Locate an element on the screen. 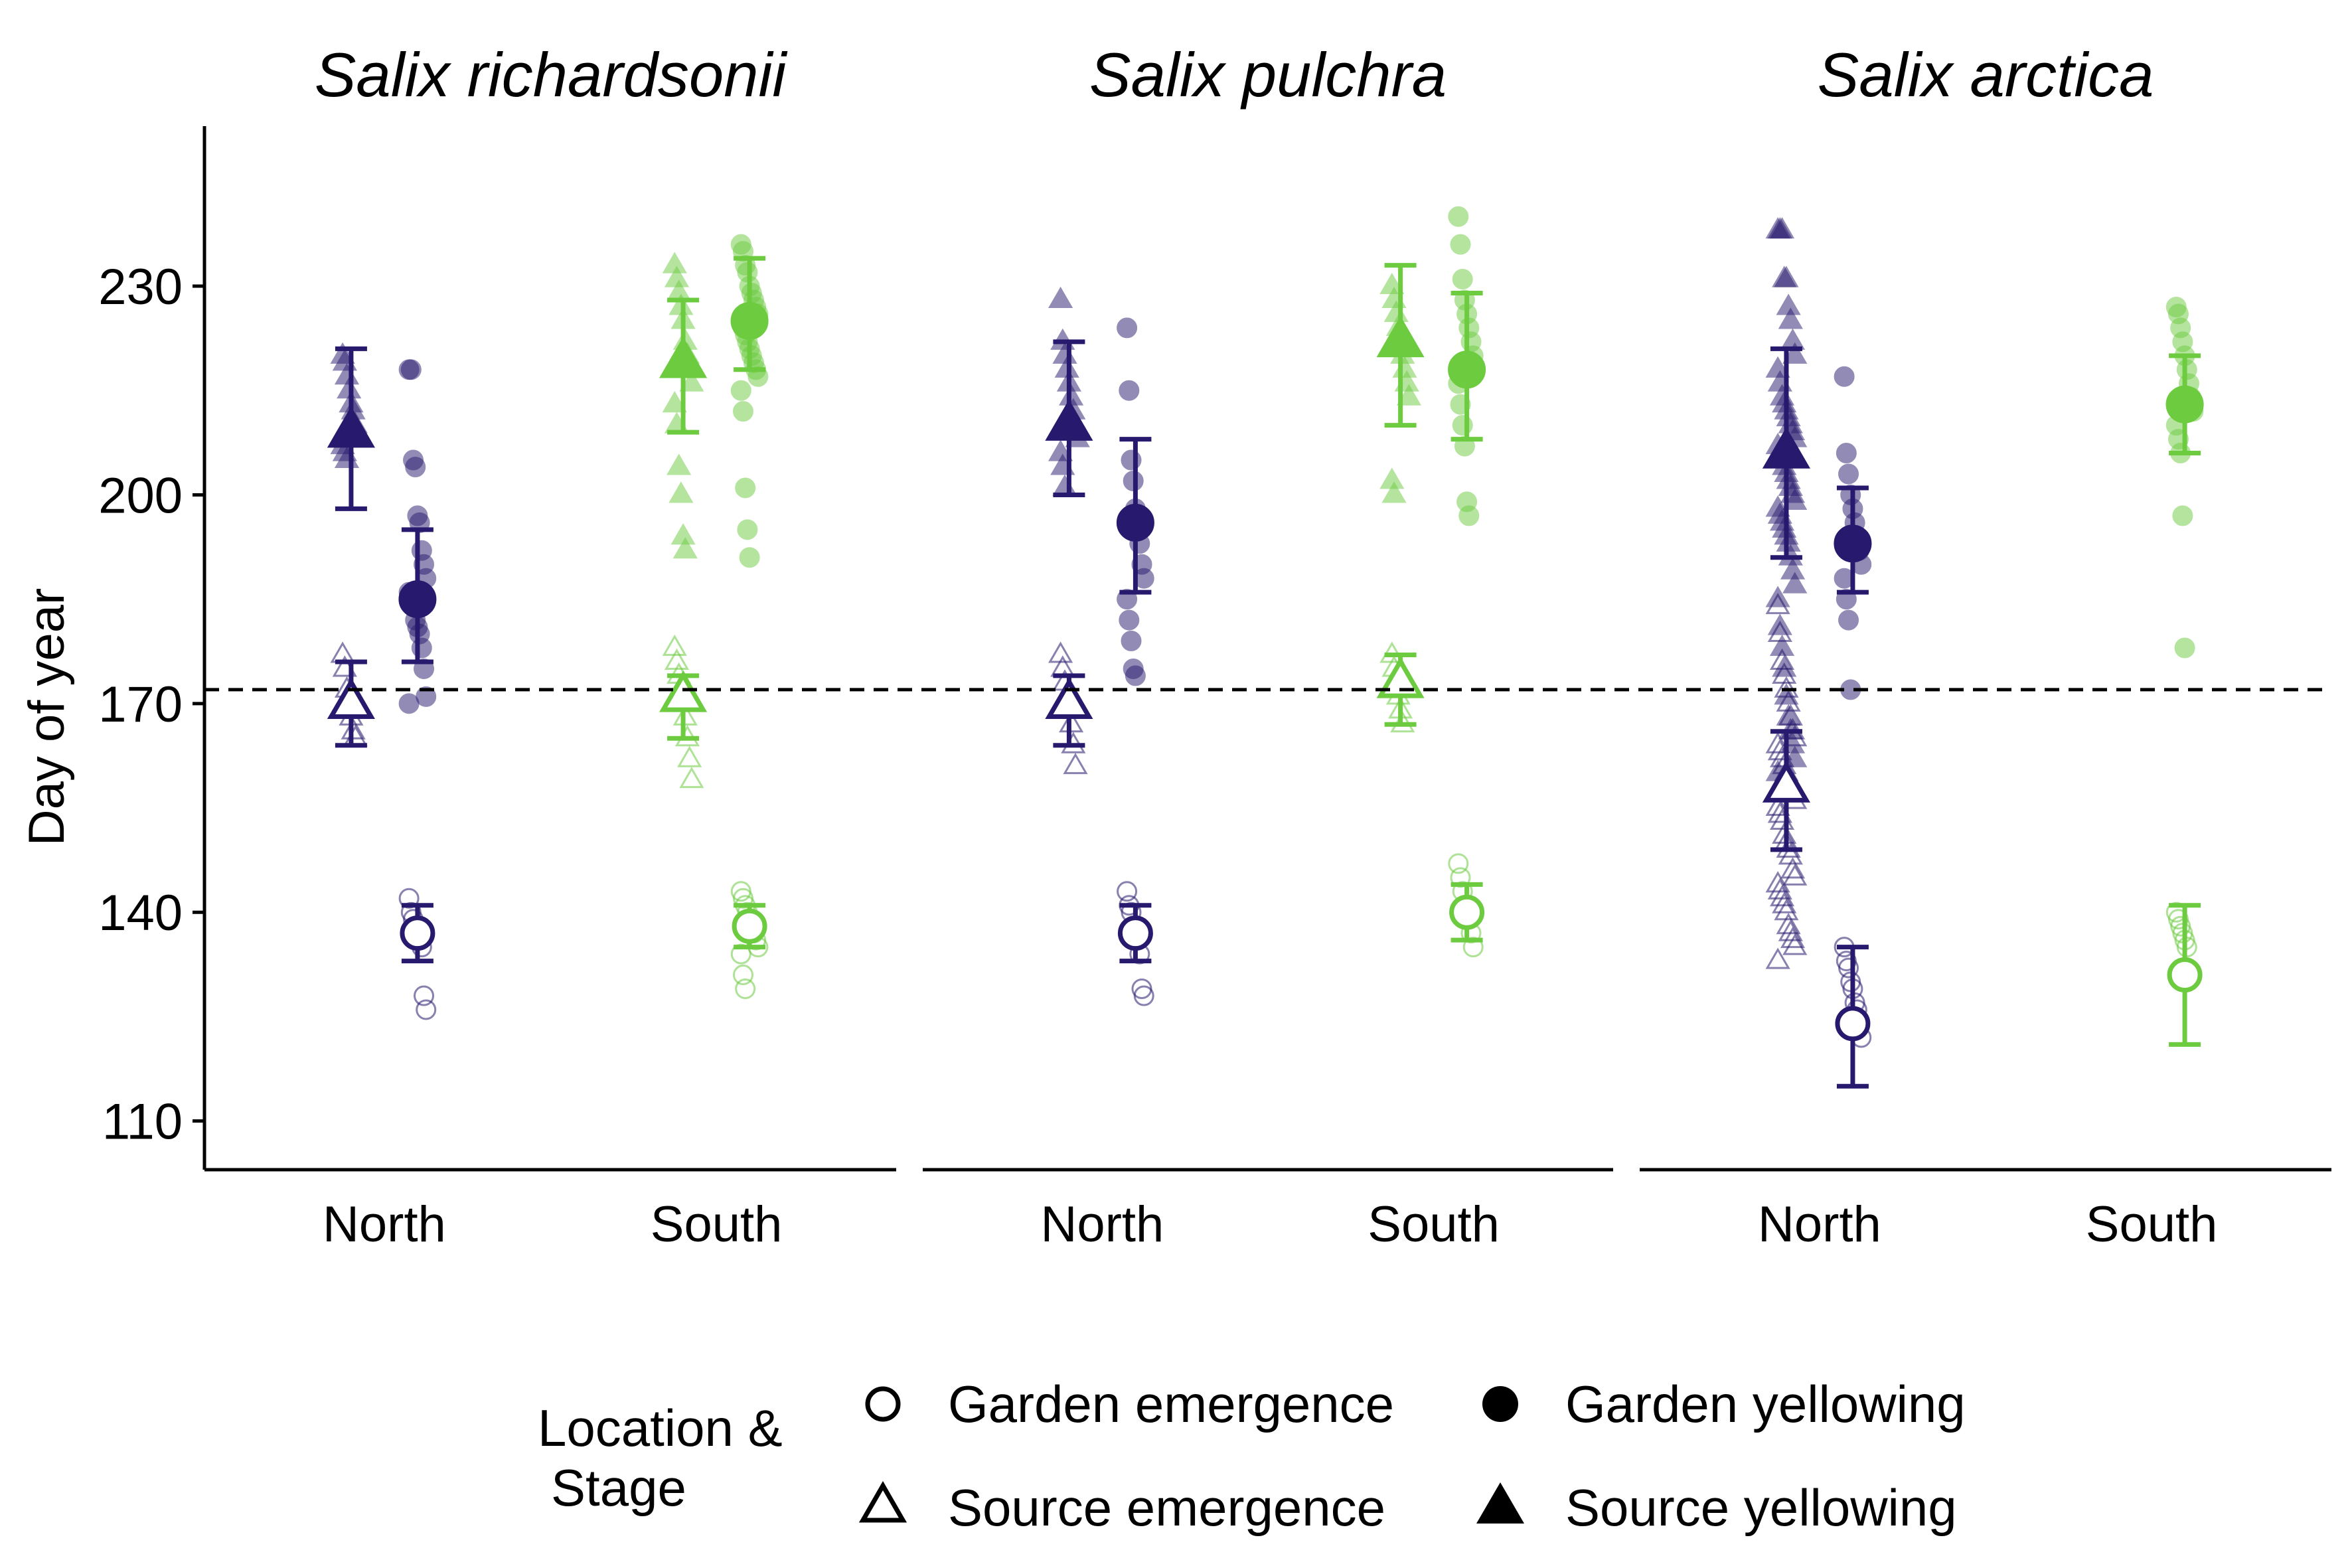 This screenshot has height=1568, width=2352. x-tick-label: South is located at coordinates (717, 1224).